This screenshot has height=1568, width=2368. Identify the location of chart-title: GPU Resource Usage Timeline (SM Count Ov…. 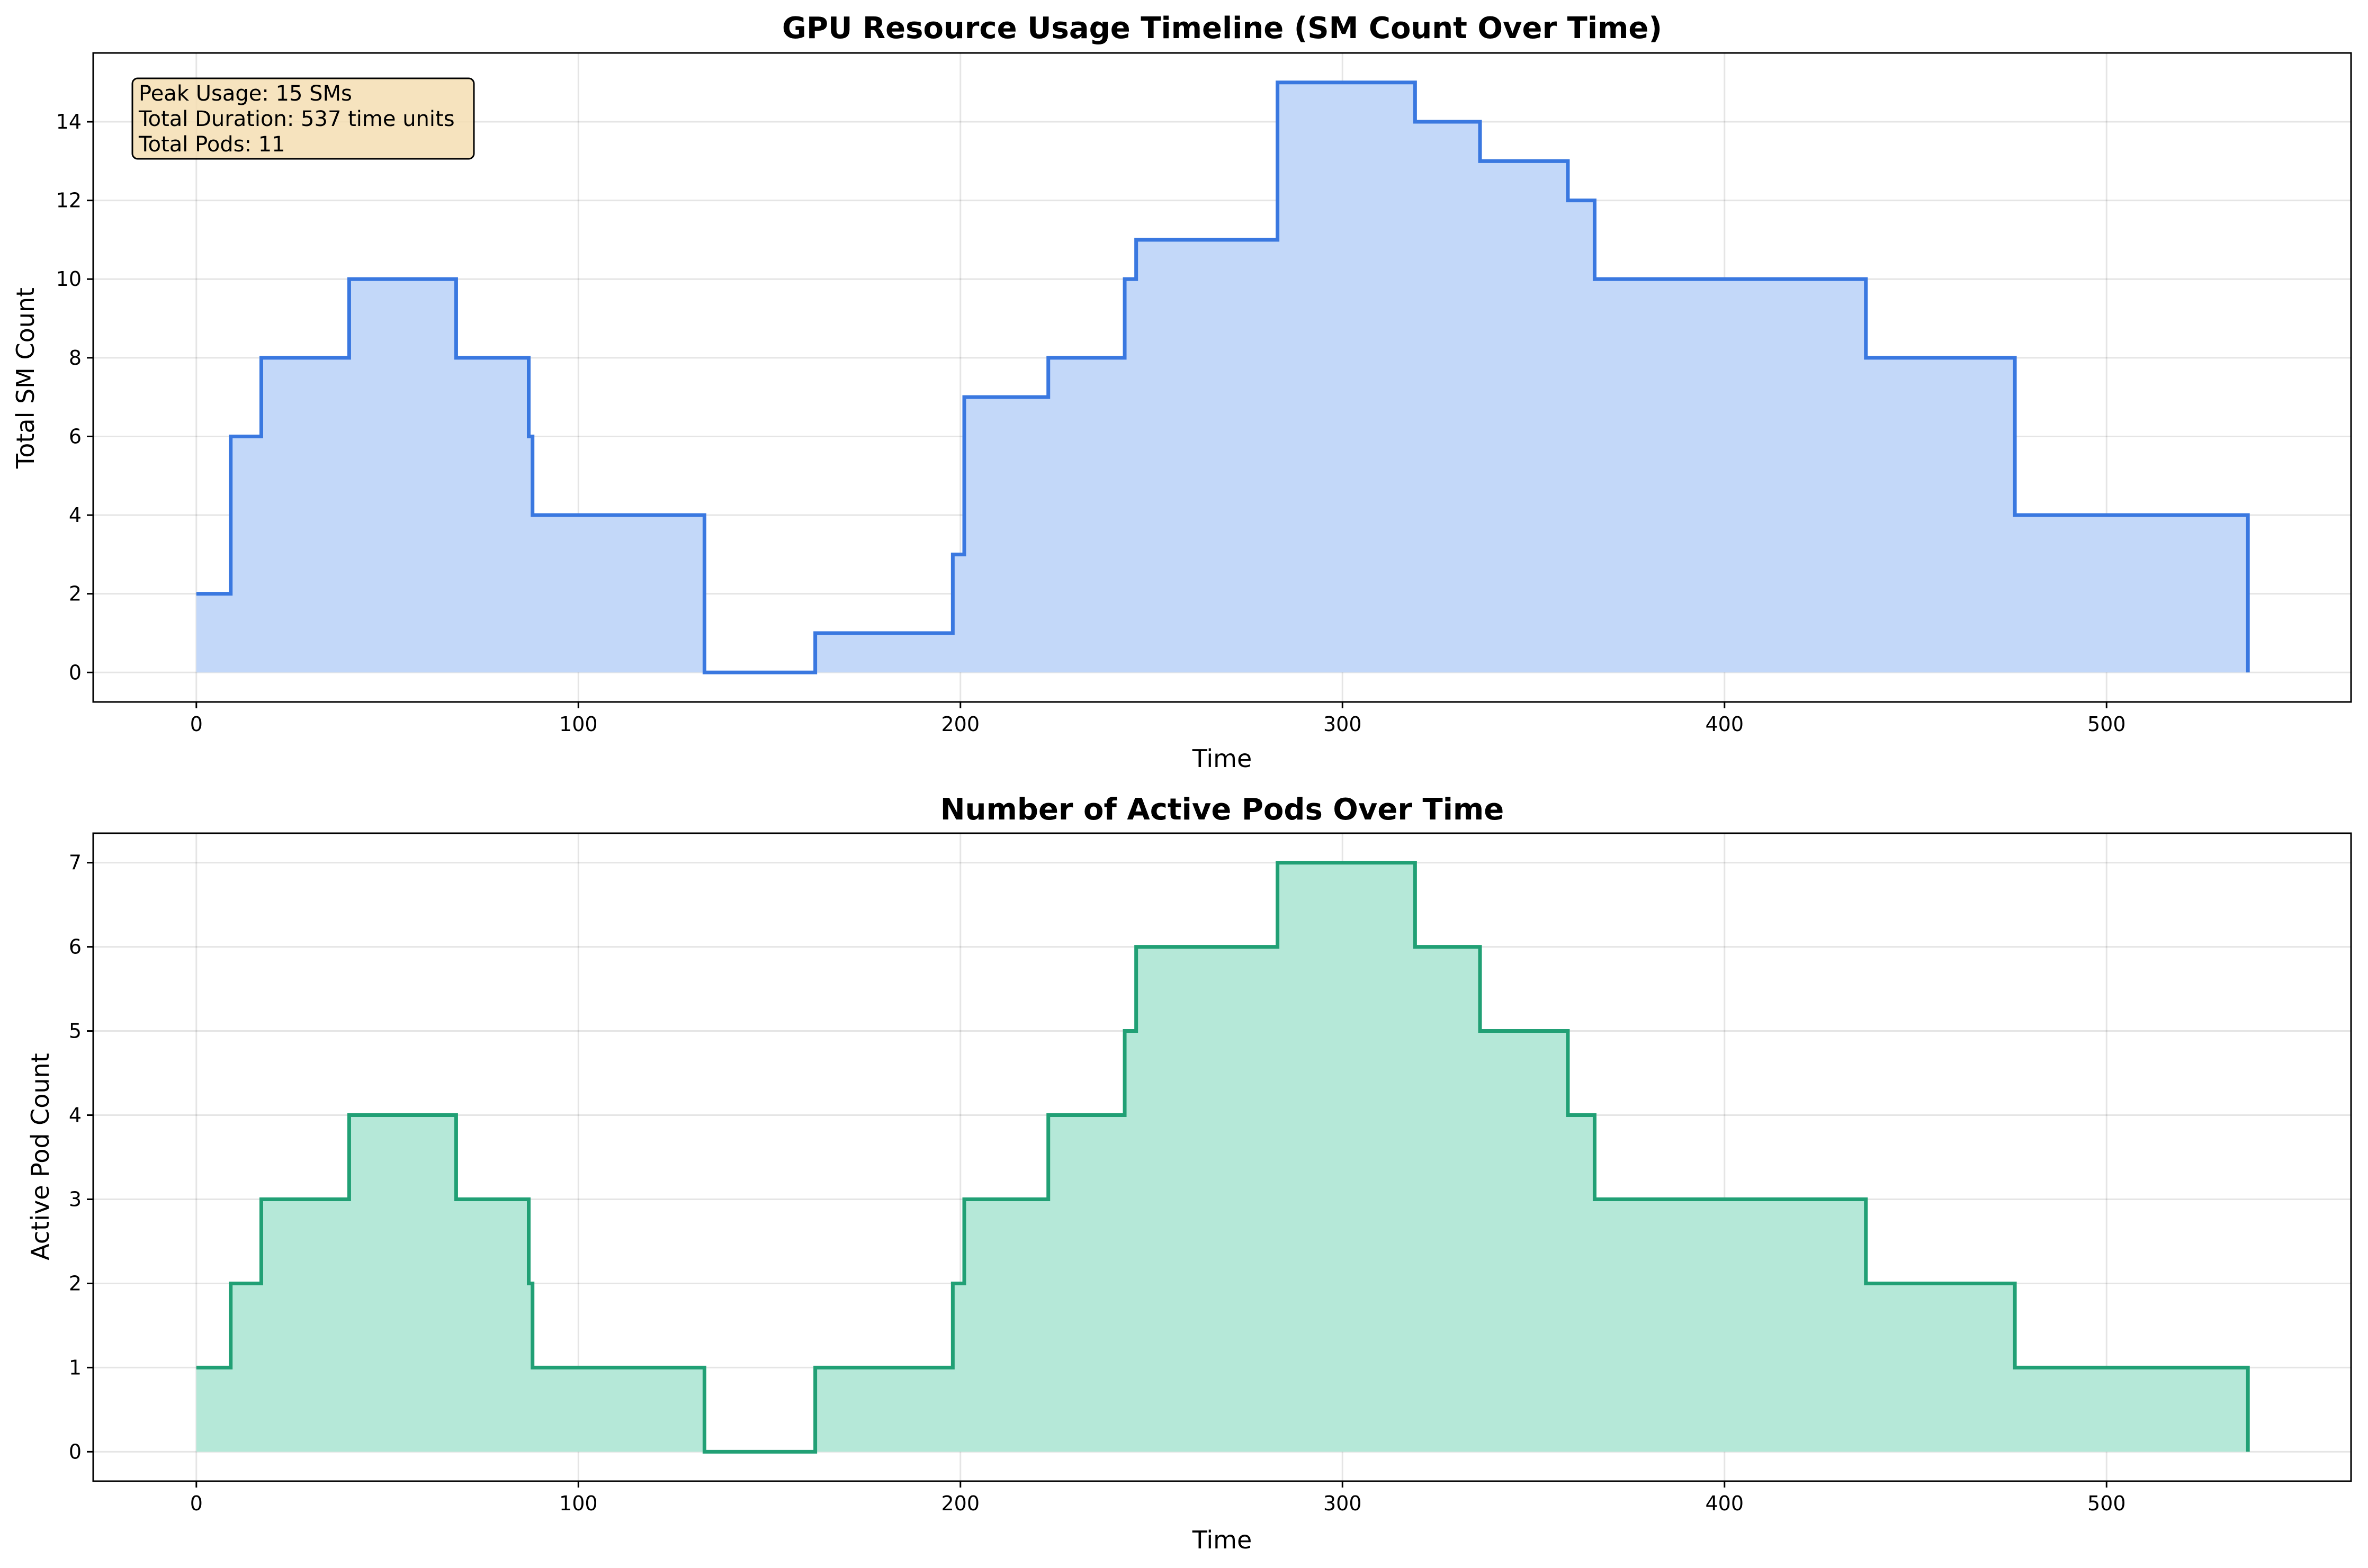
(1222, 28).